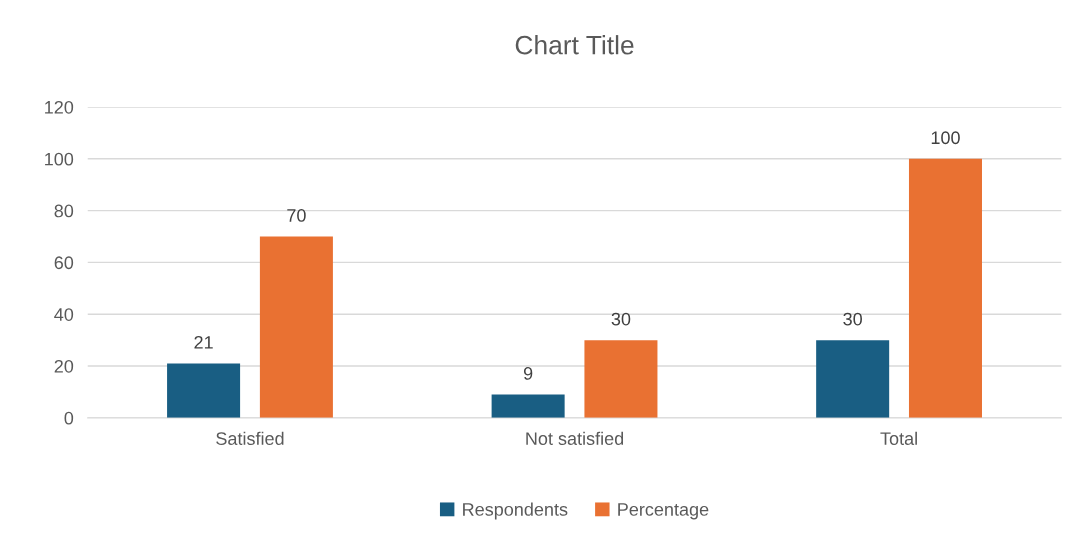 This screenshot has height=535, width=1083. Describe the element at coordinates (59, 107) in the screenshot. I see `y-tick-label: 120` at that location.